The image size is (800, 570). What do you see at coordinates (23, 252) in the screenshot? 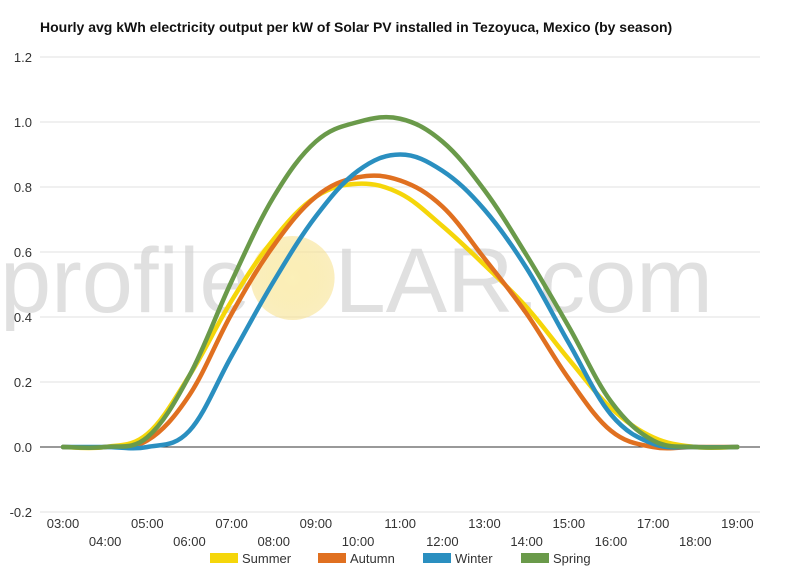
I see `y-tick-label: 0.6` at bounding box center [23, 252].